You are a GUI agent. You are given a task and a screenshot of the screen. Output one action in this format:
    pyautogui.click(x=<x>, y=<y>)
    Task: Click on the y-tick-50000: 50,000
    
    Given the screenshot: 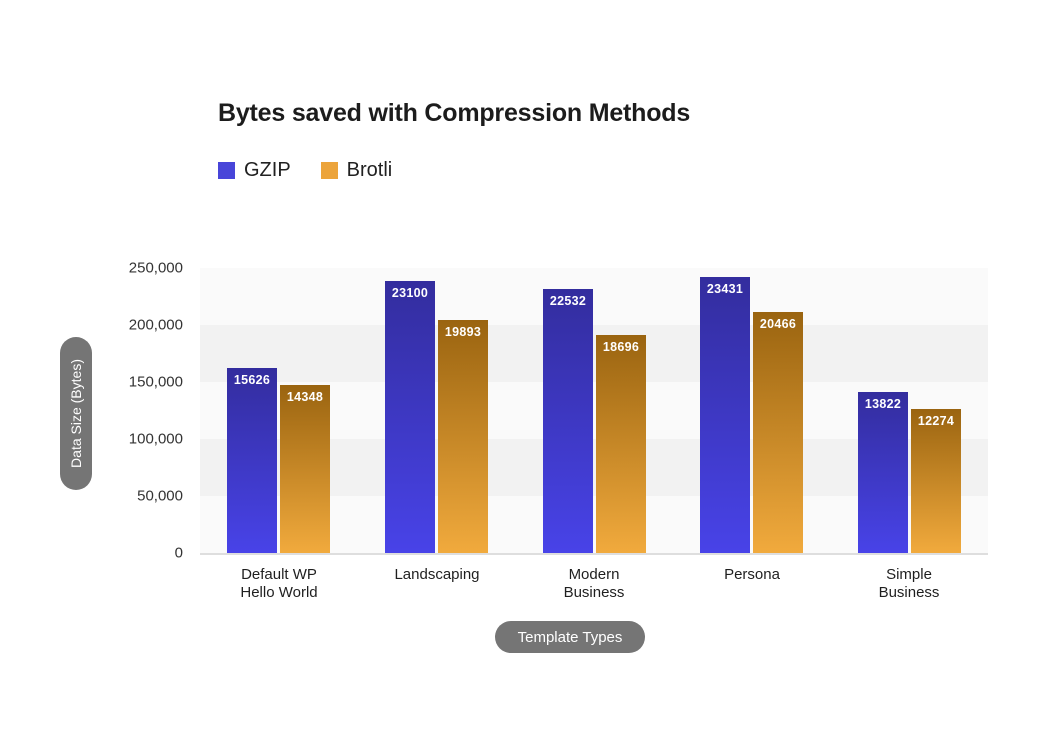 What is the action you would take?
    pyautogui.click(x=160, y=496)
    